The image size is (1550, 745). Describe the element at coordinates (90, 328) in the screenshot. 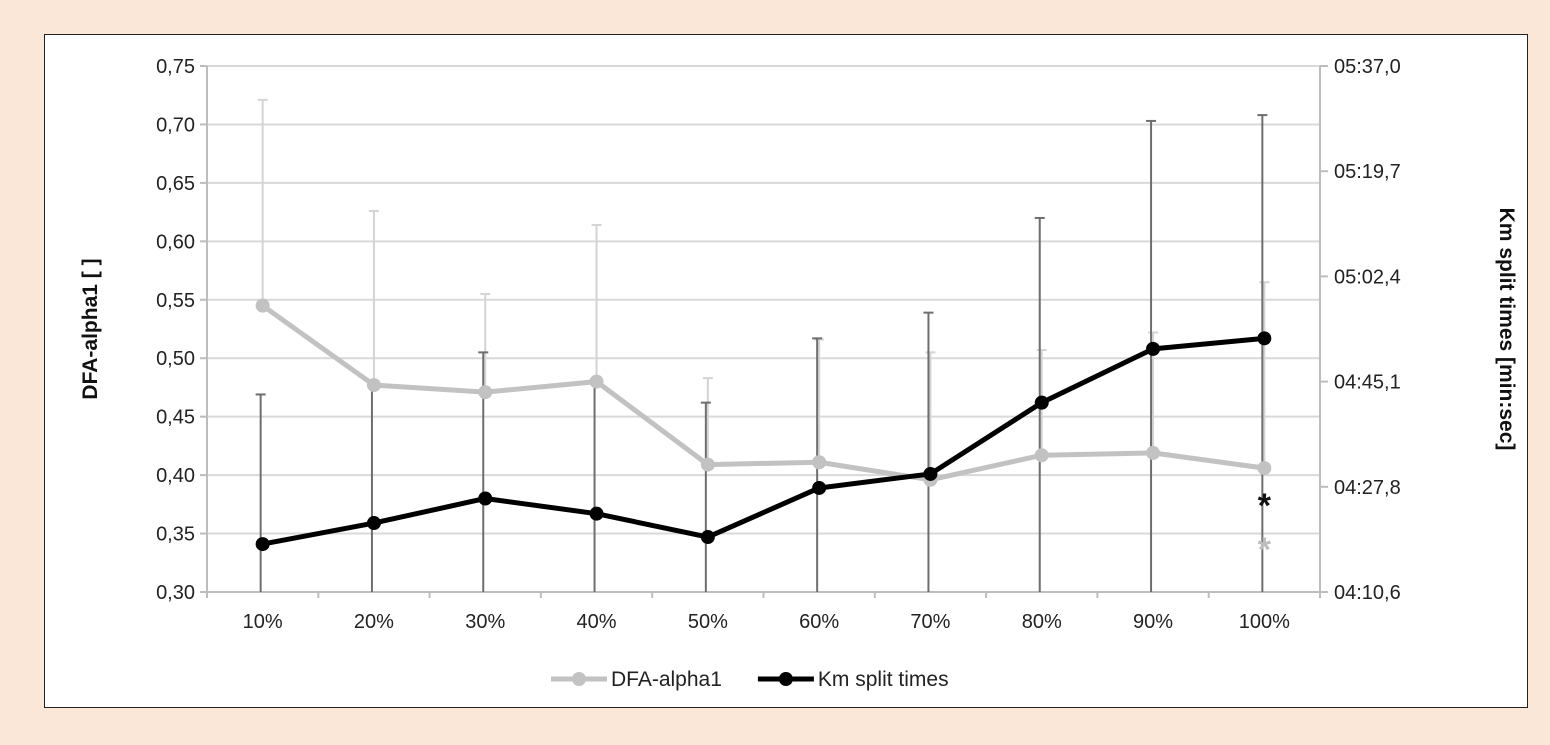

I see `left-axis-title: DFA-alpha1 [ ]` at that location.